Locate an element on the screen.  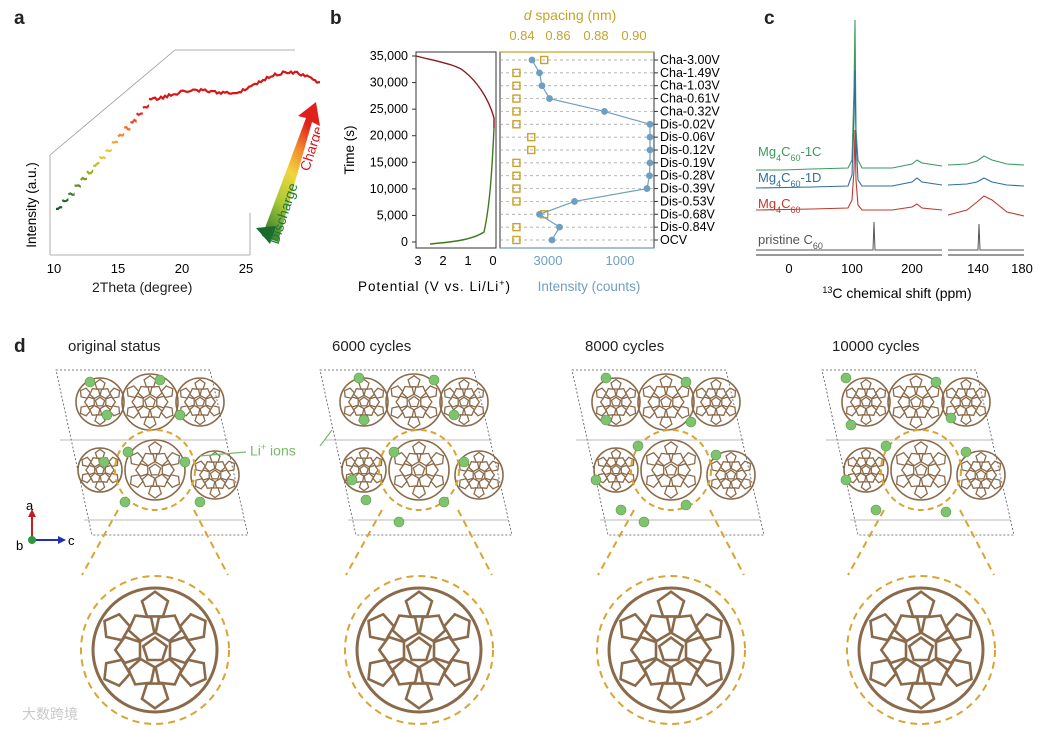
panel-d-title-10000: 10000 cycles is located at coordinates (876, 346).